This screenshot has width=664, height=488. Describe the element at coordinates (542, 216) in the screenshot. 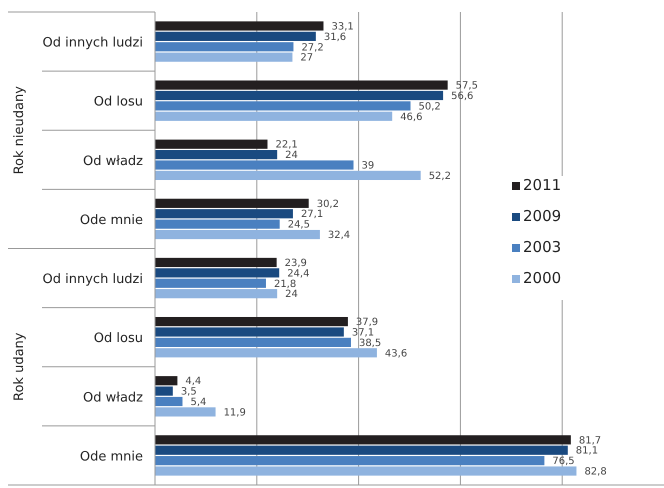

I see `legend-label: 2009` at that location.